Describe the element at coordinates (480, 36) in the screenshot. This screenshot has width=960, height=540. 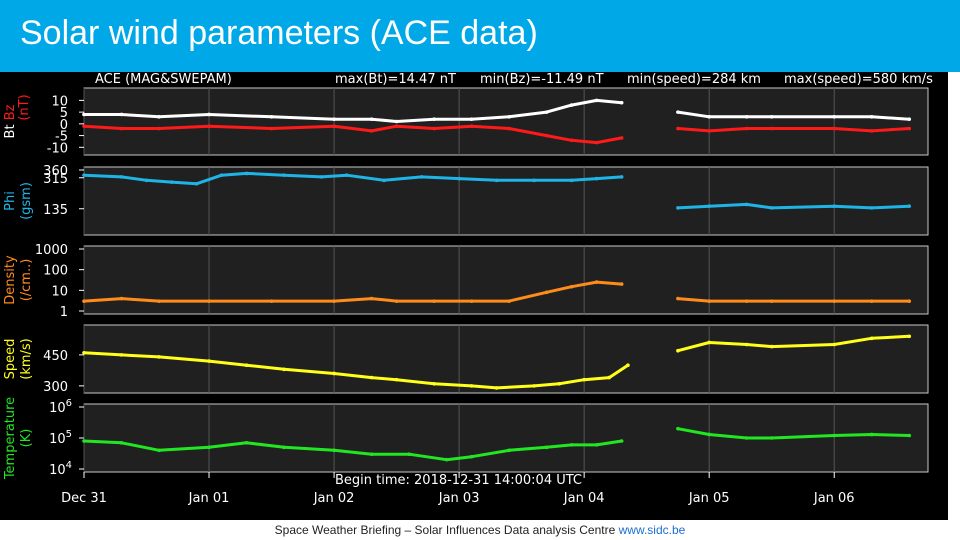
I see `title-bar: Solar wind parameters (ACE data)` at that location.